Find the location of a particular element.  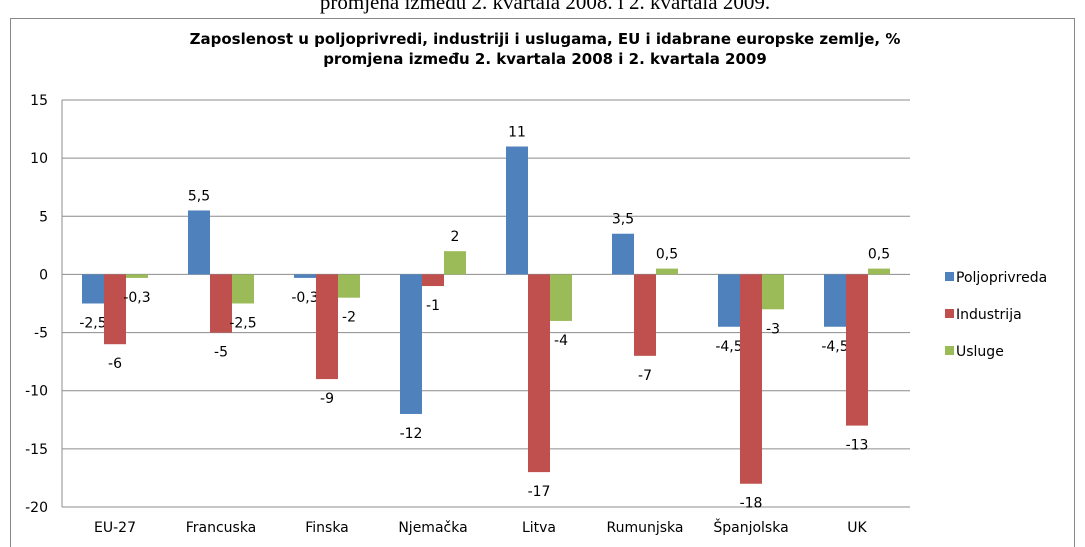

data-label: -18 is located at coordinates (751, 504).